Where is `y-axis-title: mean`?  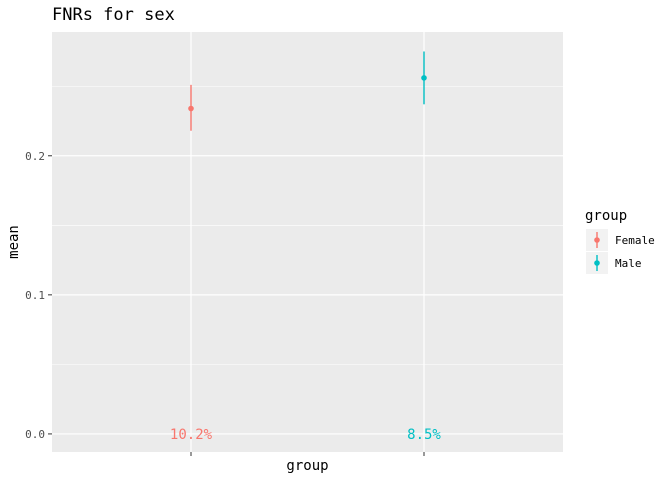
y-axis-title: mean is located at coordinates (14, 242).